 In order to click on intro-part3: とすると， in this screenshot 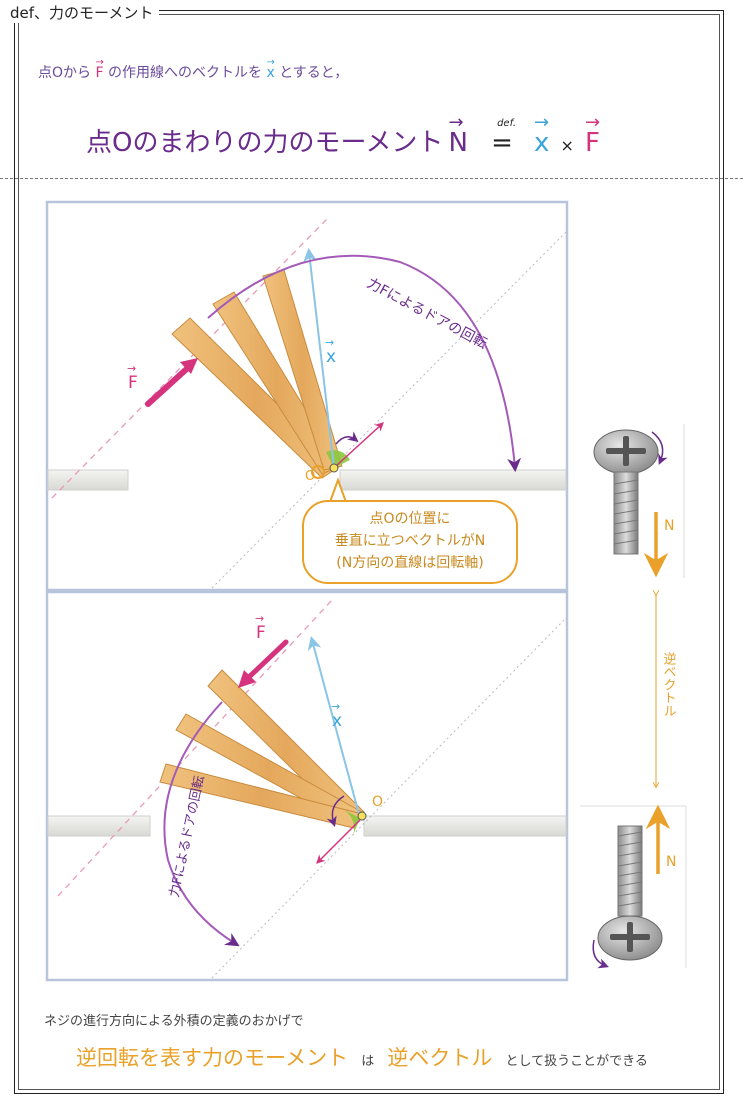, I will do `click(314, 73)`.